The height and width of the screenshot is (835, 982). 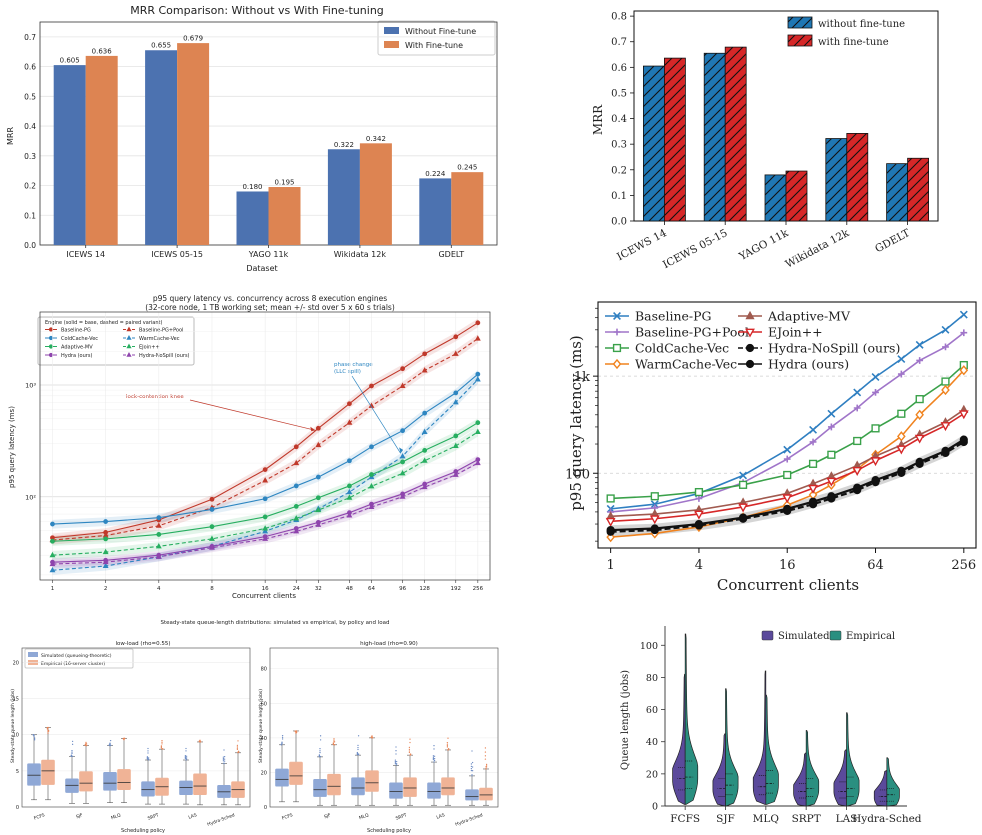 I want to click on y-tick-label: 80, so click(x=652, y=678).